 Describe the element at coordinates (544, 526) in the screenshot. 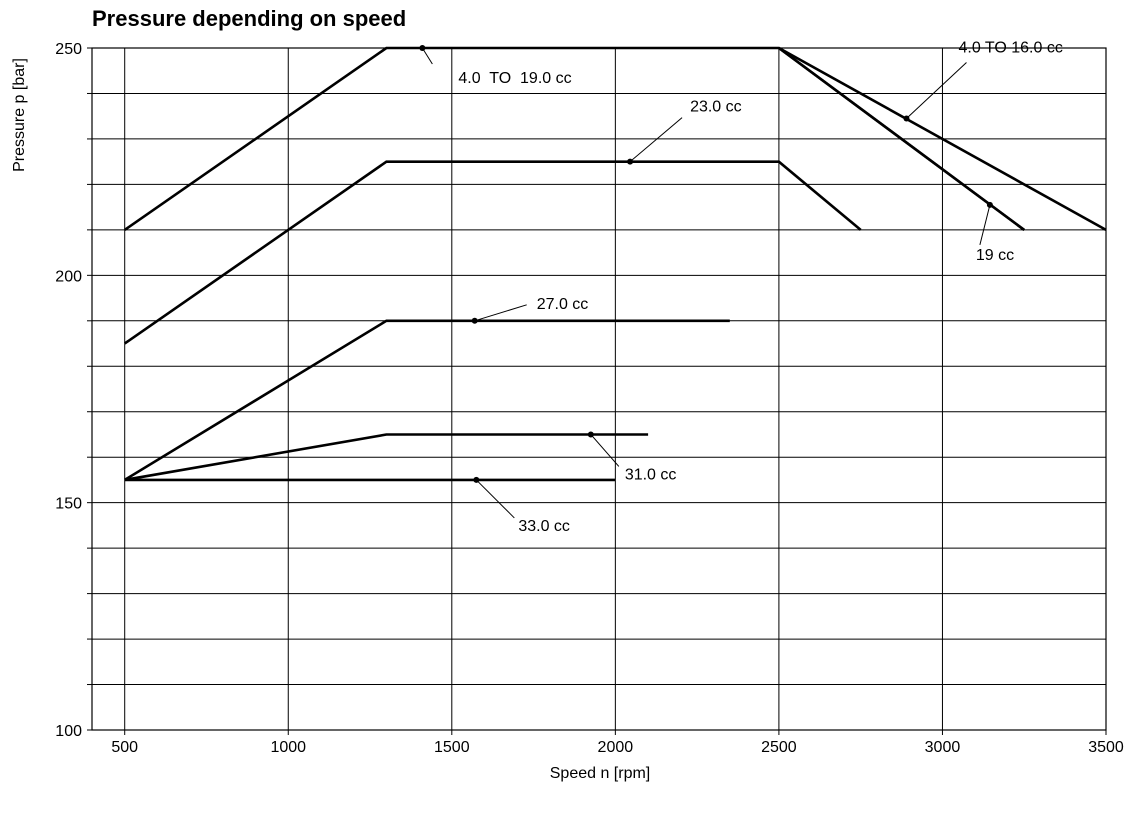

I see `annotation-label: 33.0 cc` at that location.